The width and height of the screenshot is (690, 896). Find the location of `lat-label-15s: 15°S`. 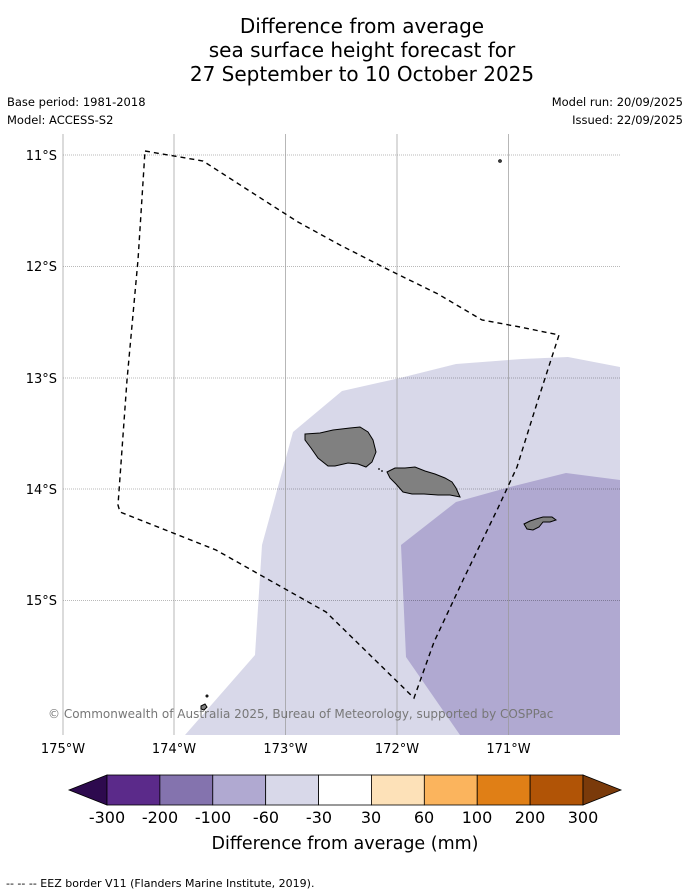

lat-label-15s: 15°S is located at coordinates (41, 601).